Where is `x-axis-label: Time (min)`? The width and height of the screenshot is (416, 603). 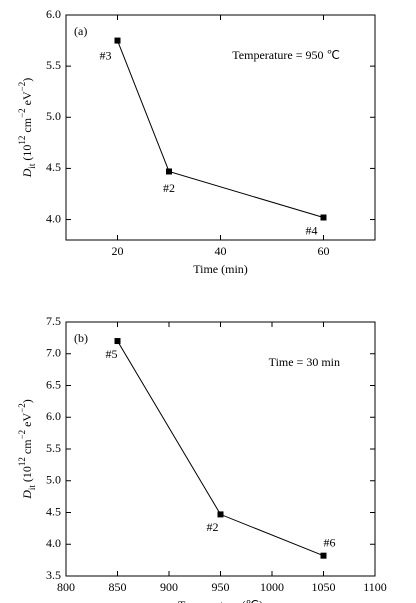 x-axis-label: Time (min) is located at coordinates (220, 269).